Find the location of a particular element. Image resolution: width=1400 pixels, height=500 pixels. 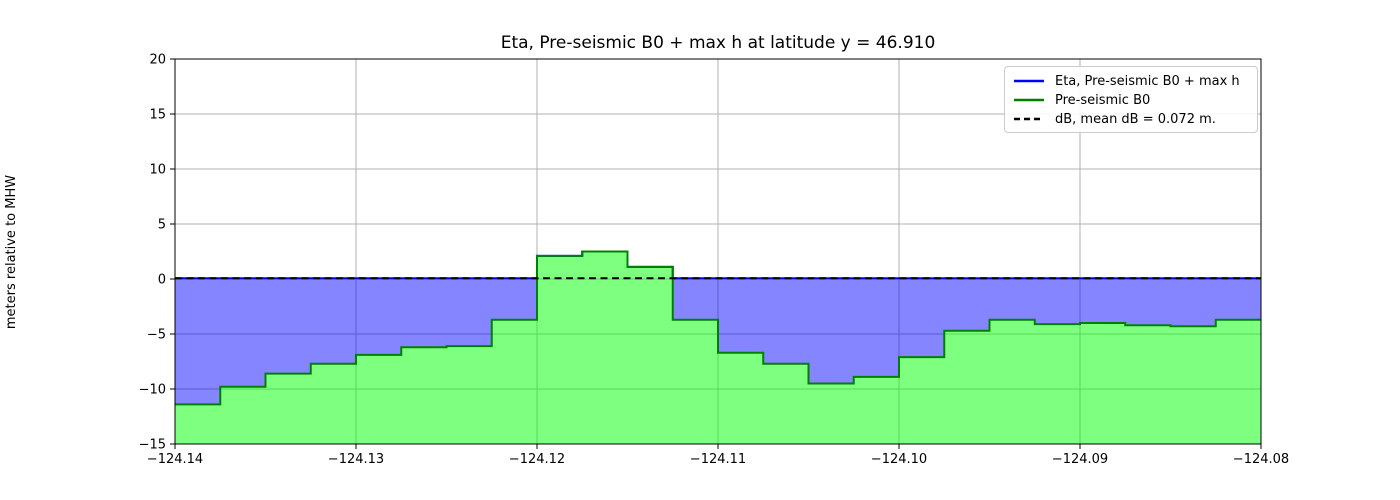

legend-entry-b0: Pre-seismic B0 is located at coordinates (1131, 100).